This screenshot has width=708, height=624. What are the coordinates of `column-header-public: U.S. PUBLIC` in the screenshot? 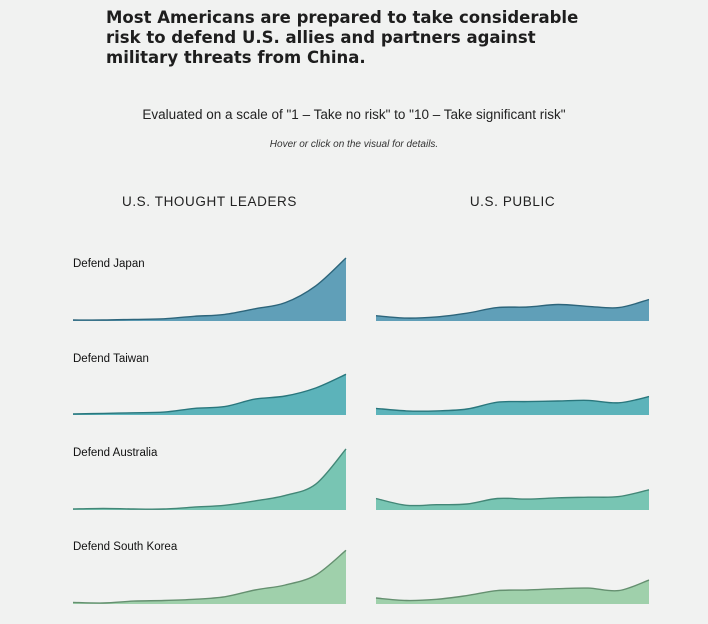 It's located at (512, 201).